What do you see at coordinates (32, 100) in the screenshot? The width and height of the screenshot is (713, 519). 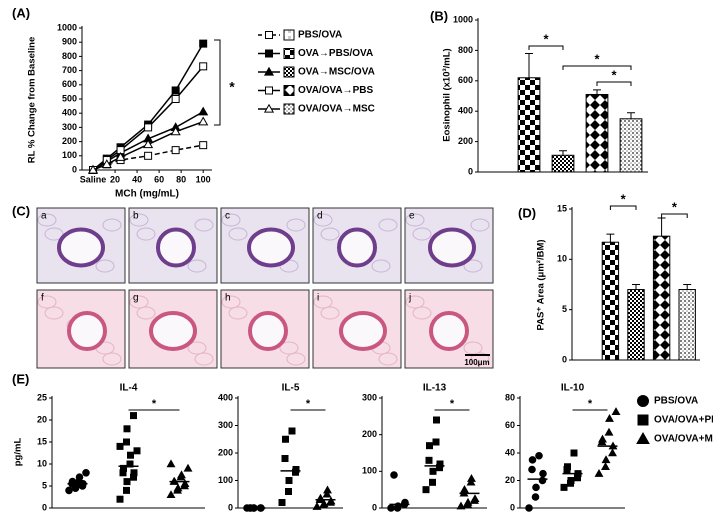 I see `y-axis-label: RL % Change from Baseline` at bounding box center [32, 100].